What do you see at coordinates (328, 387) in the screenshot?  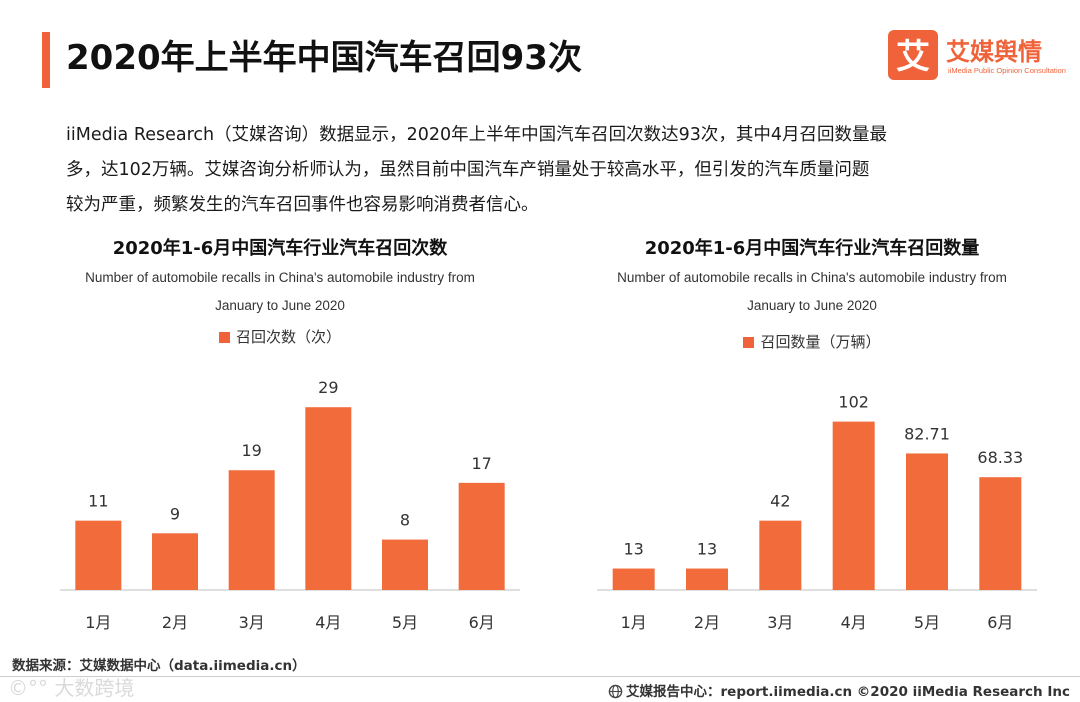 I see `data-label: 29` at bounding box center [328, 387].